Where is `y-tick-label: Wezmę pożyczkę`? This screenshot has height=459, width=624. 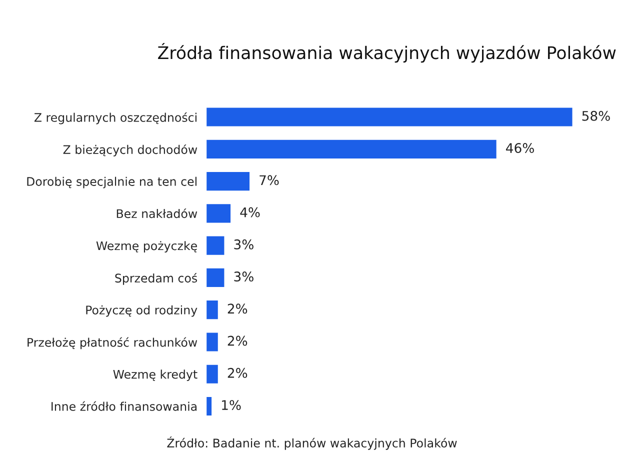
y-tick-label: Wezmę pożyczkę is located at coordinates (146, 247).